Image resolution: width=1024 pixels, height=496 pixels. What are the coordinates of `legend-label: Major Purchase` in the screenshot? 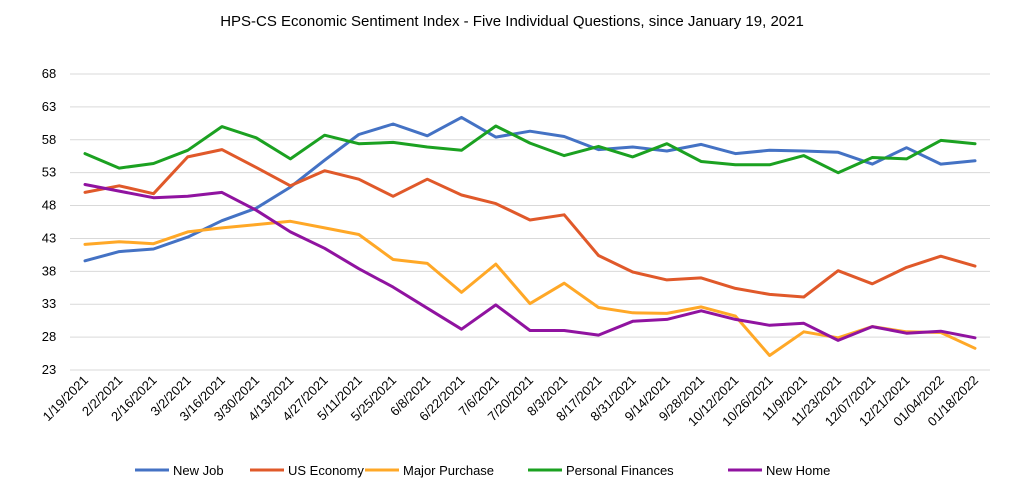 It's located at (448, 470).